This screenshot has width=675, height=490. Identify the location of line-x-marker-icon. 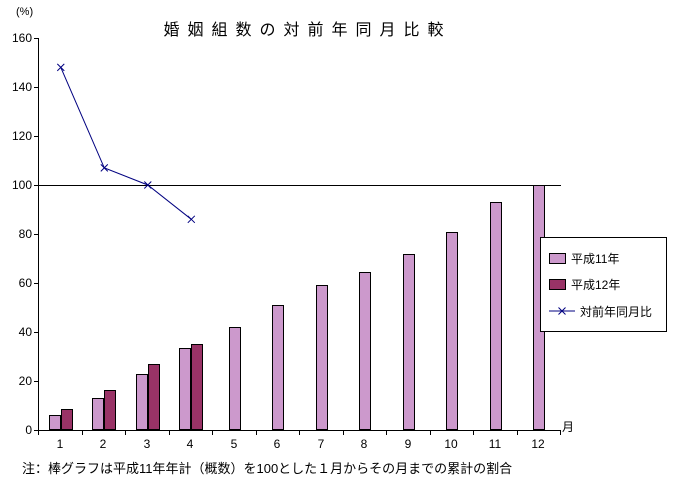
(562, 311).